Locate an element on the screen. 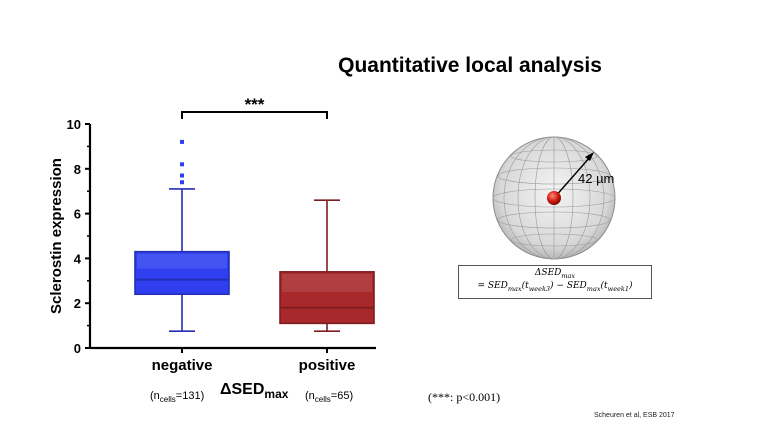 The image size is (768, 432). radius-label: 42 µm is located at coordinates (596, 178).